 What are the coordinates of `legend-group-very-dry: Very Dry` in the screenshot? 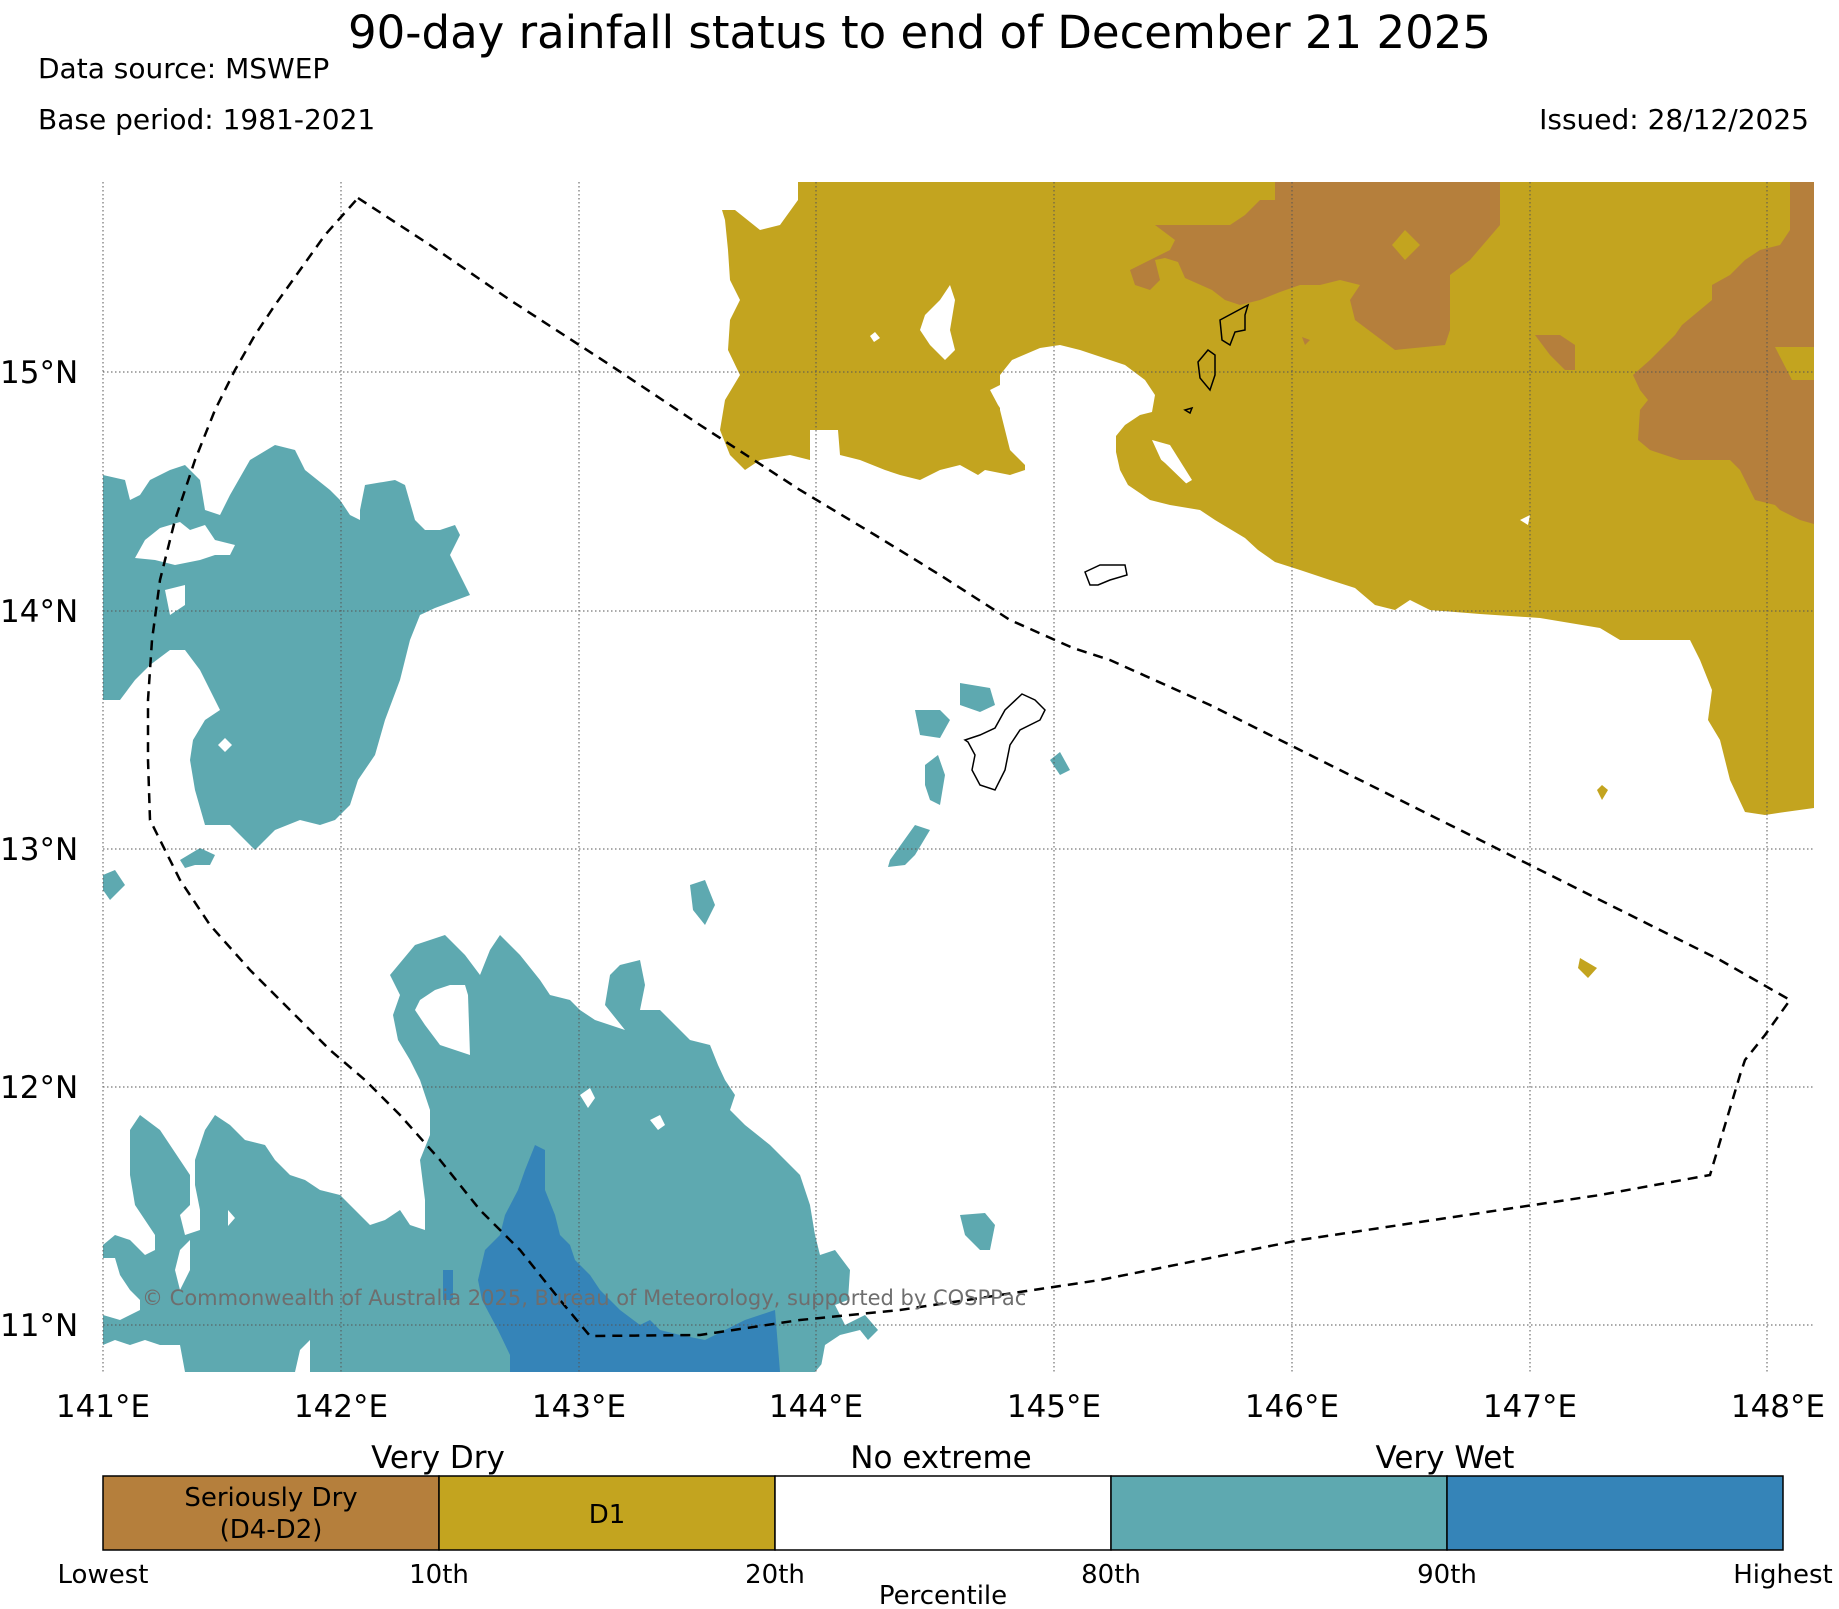 It's located at (438, 1458).